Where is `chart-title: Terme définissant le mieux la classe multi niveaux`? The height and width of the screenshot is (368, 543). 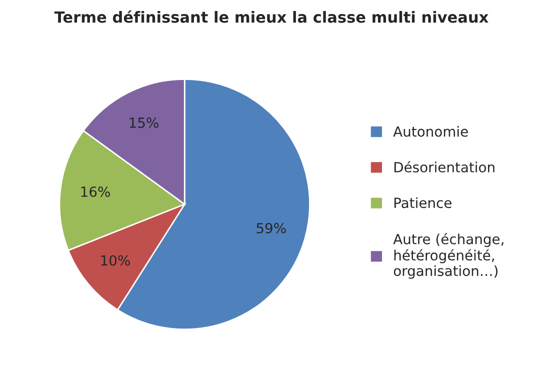
chart-title: Terme définissant le mieux la classe multi niveaux is located at coordinates (271, 16).